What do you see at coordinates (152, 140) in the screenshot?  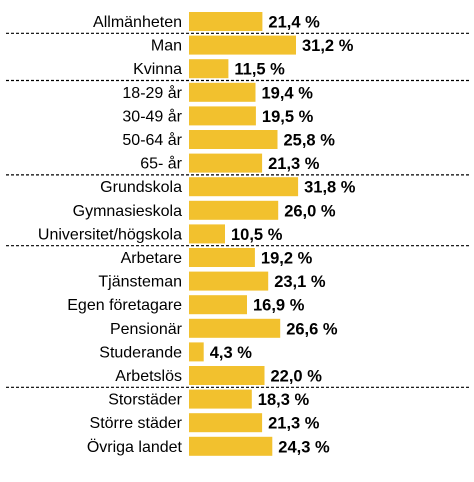 I see `category-label-50-64-ar: 50-64 år` at bounding box center [152, 140].